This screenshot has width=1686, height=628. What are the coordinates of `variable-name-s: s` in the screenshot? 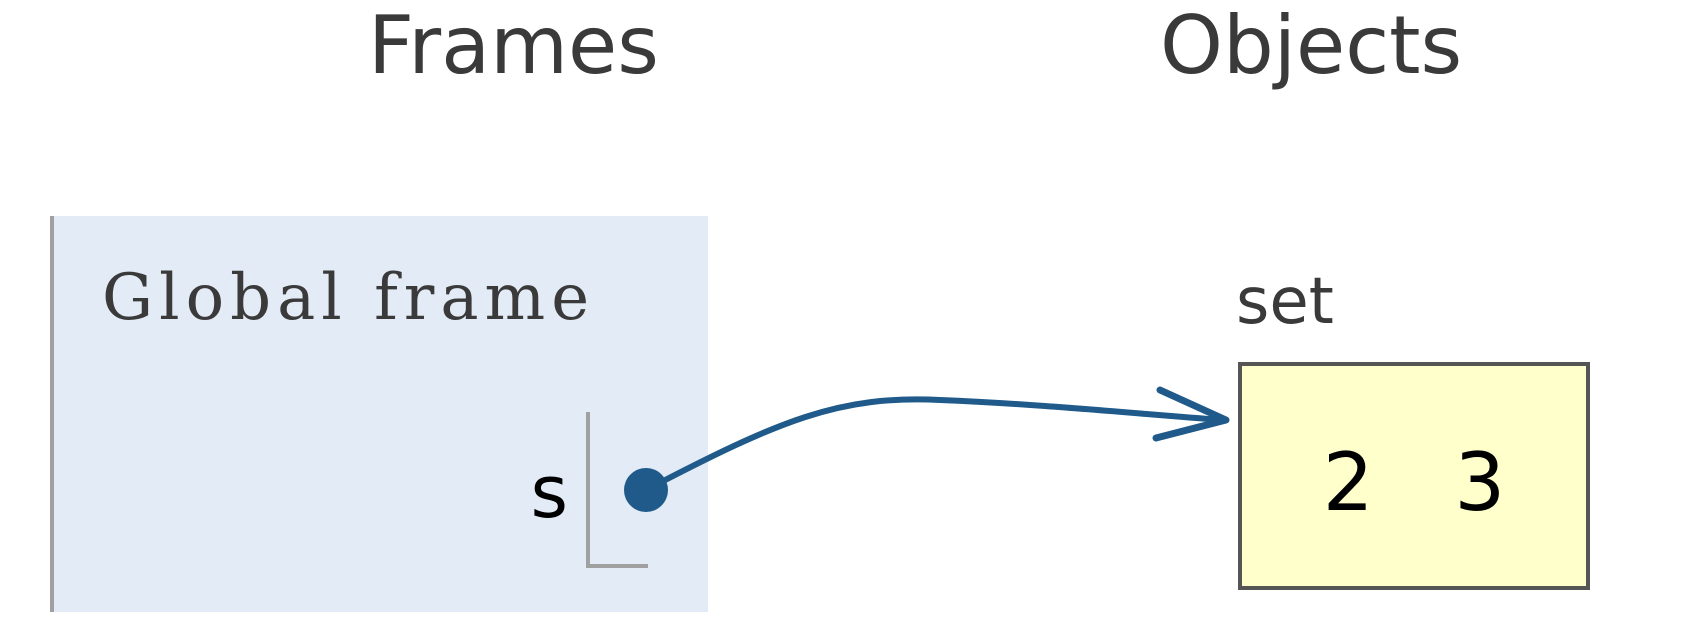 It's located at (549, 492).